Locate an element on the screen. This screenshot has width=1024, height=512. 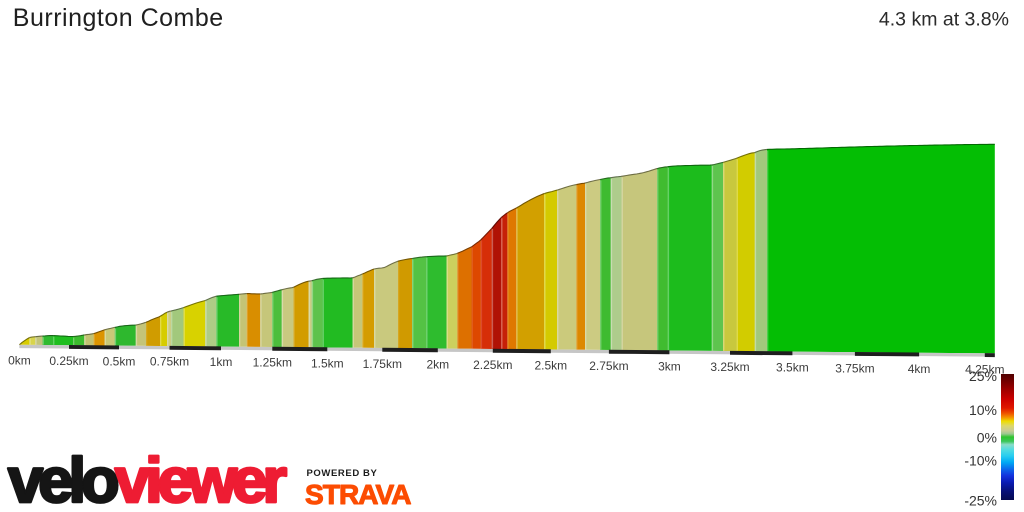
svg-text: 0% is located at coordinates (987, 438).